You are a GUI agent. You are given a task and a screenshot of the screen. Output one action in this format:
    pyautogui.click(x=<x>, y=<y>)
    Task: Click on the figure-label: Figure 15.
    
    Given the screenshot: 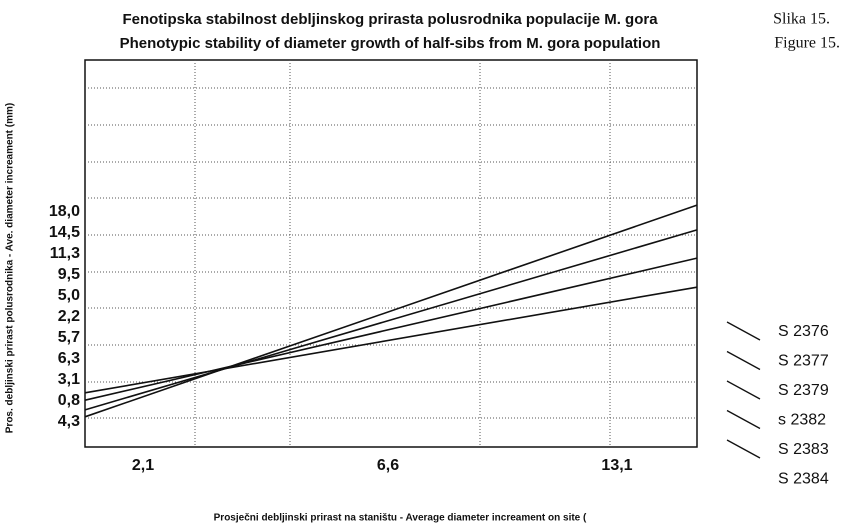 What is the action you would take?
    pyautogui.click(x=807, y=43)
    